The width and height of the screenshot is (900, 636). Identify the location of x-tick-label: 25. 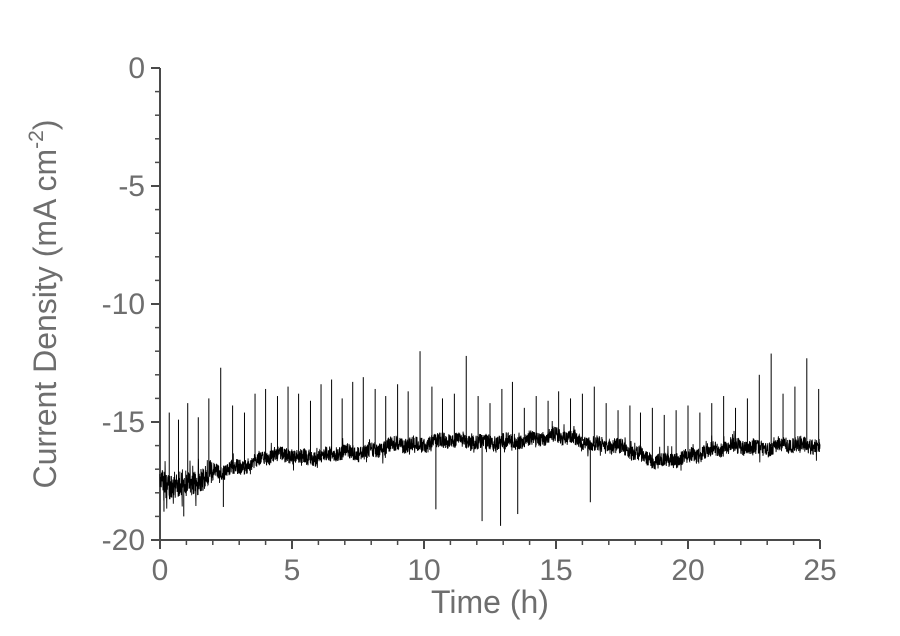
(819, 570).